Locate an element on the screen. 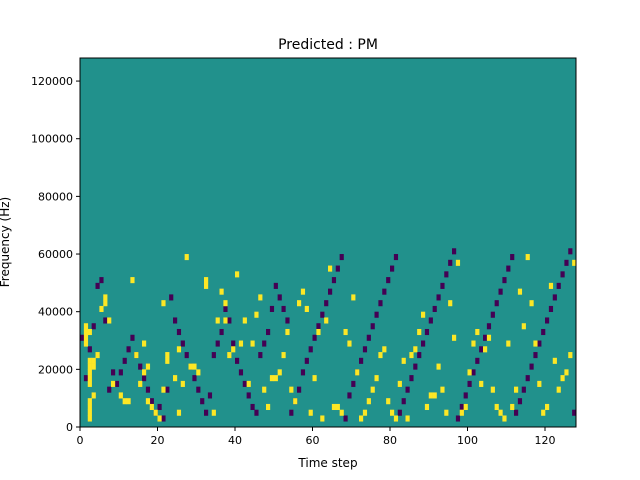 The height and width of the screenshot is (480, 640). x-tick-label: 20 is located at coordinates (158, 440).